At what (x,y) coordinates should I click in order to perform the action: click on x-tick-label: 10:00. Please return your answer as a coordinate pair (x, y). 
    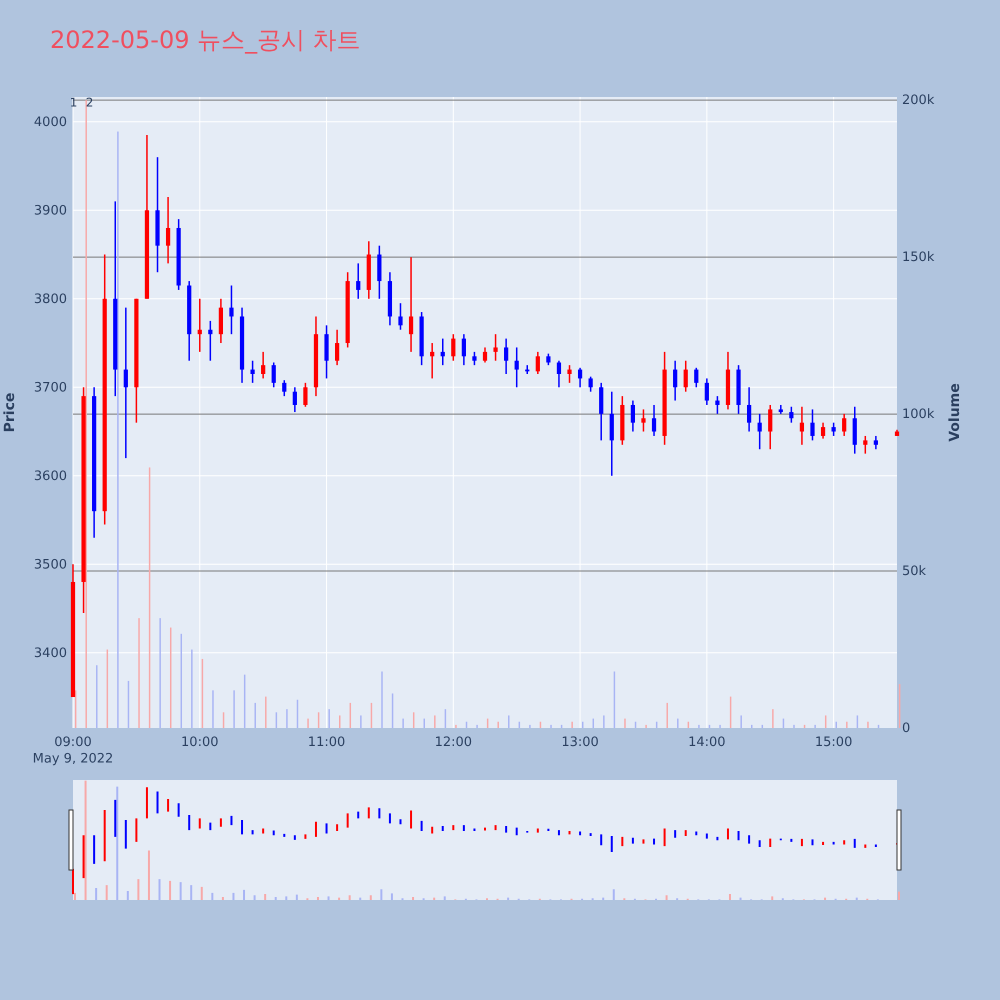
    Looking at the image, I should click on (200, 742).